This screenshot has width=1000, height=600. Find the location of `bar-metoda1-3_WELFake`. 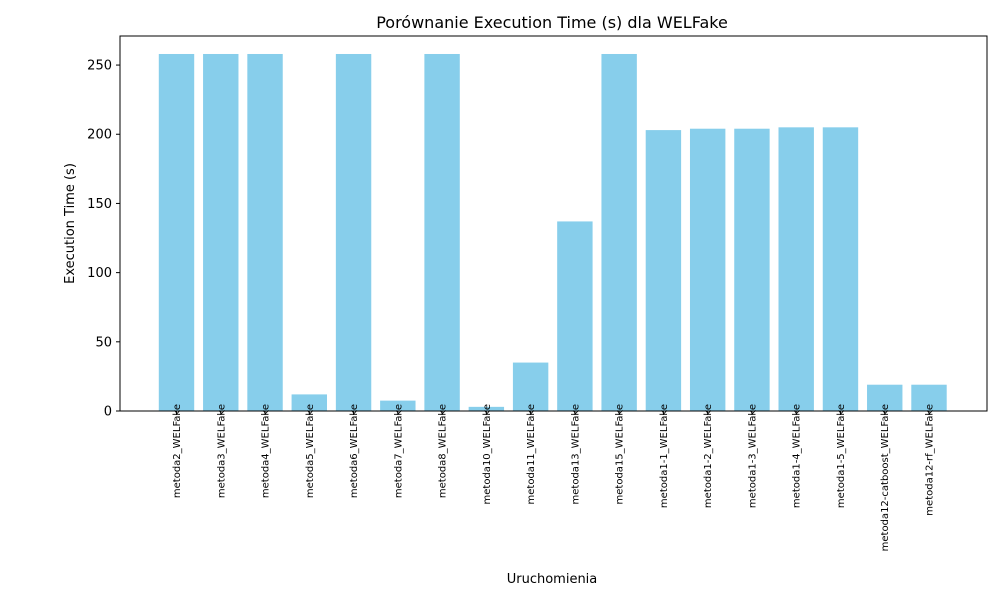

bar-metoda1-3_WELFake is located at coordinates (752, 270).